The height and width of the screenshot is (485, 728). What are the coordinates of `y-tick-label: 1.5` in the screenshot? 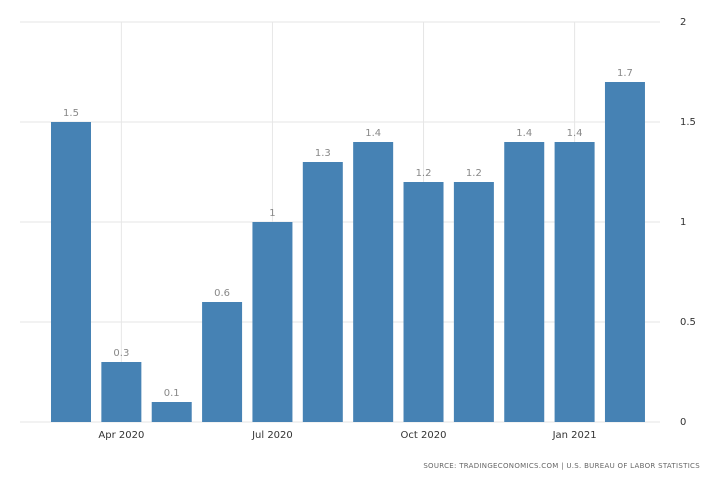 It's located at (688, 122).